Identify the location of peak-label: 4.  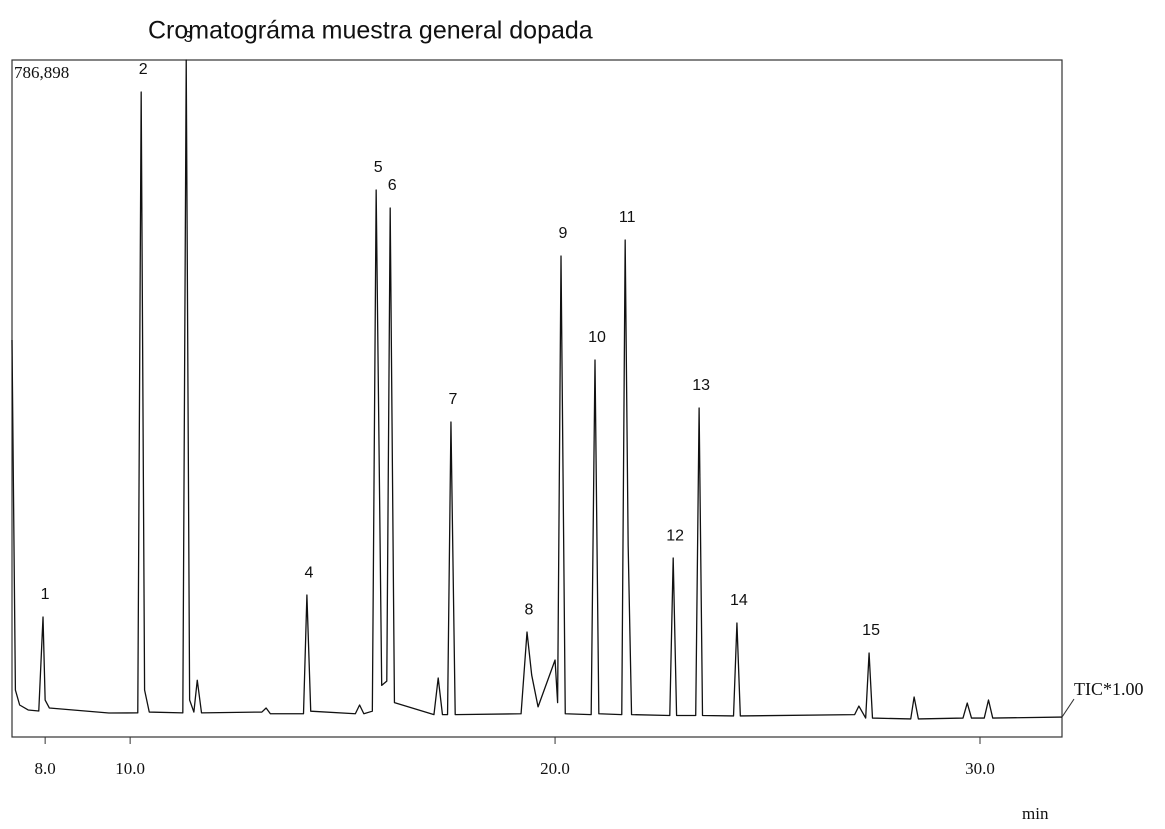
(308, 572).